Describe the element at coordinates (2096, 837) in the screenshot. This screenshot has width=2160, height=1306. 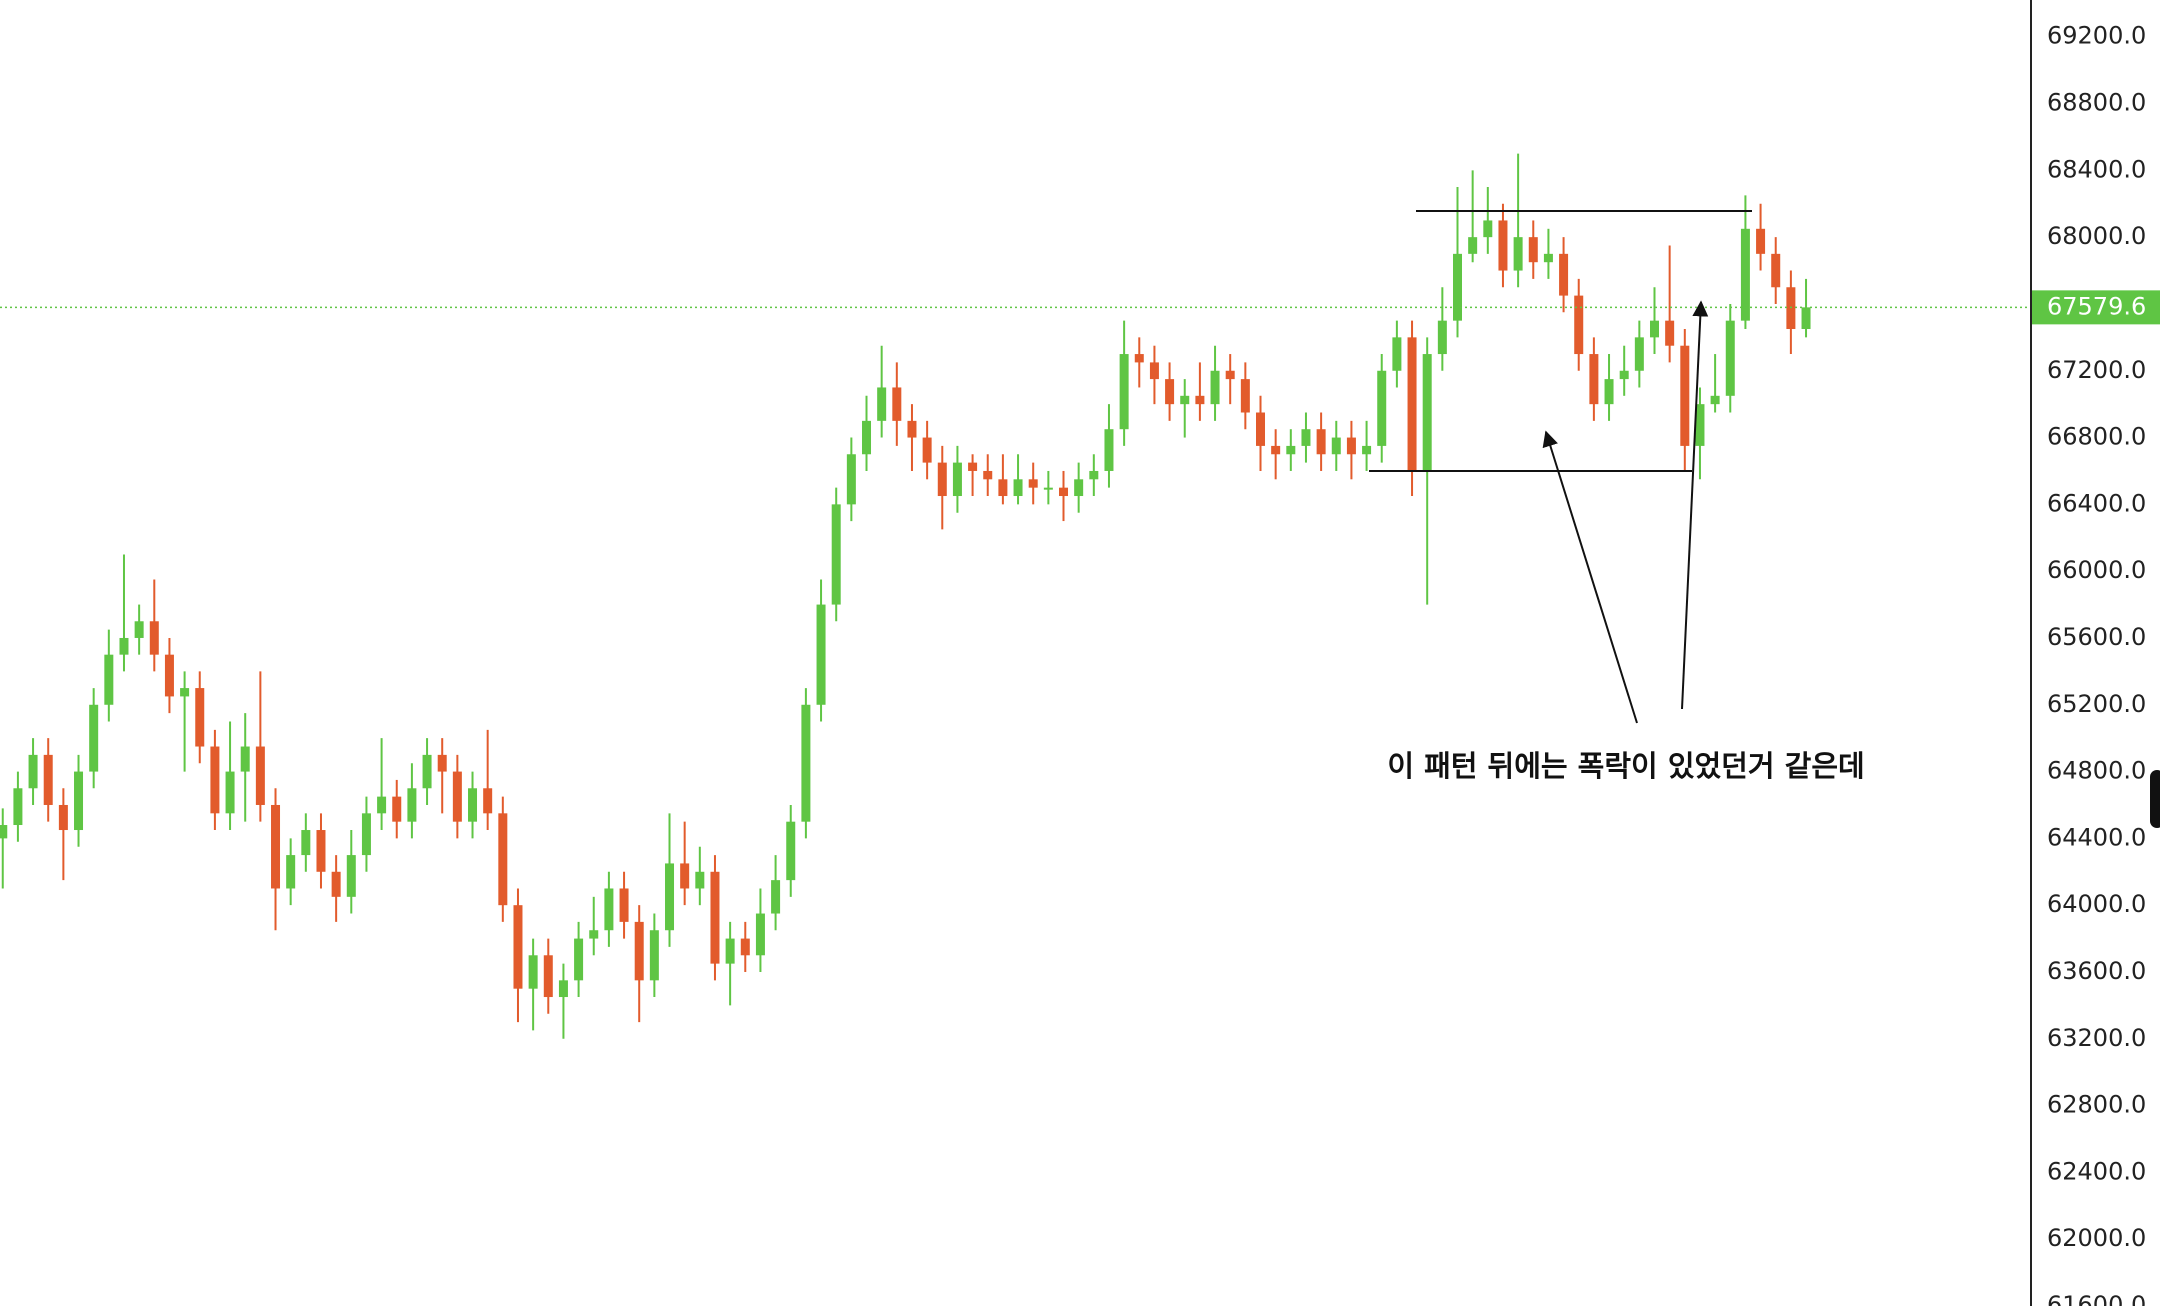
I see `y-tick-label: 64400.0` at that location.